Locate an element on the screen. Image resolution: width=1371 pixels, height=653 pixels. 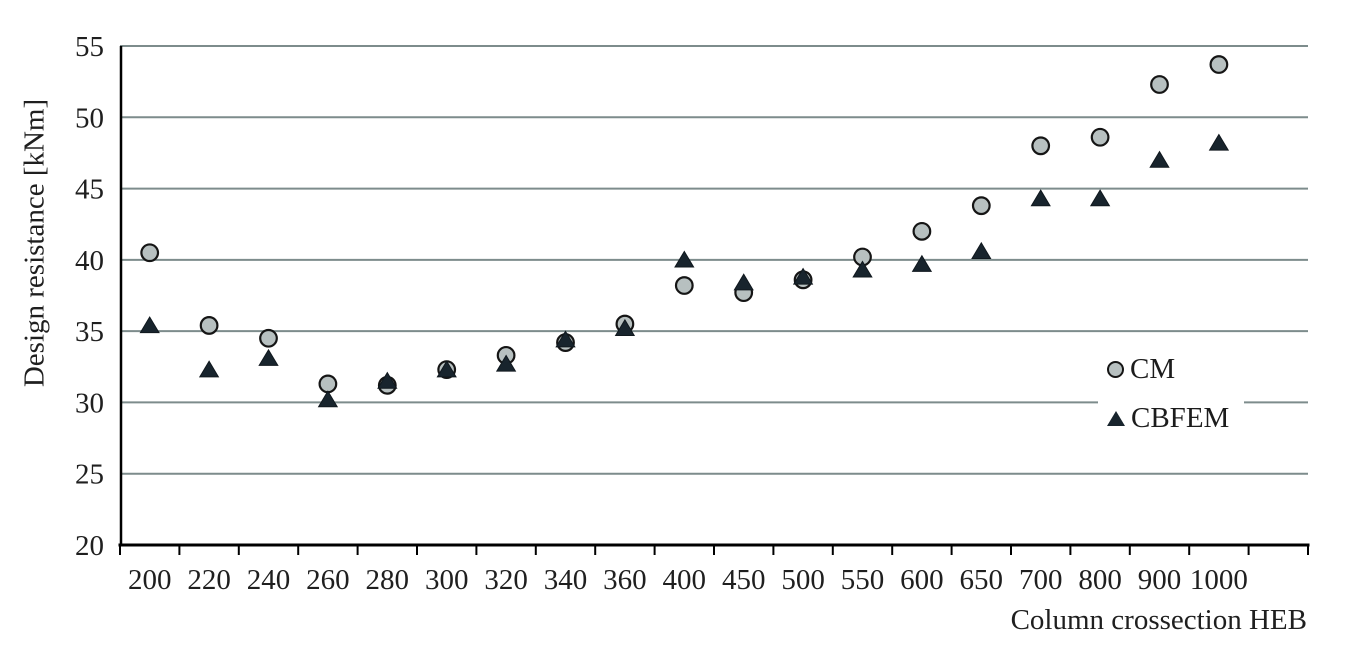
legend: CM CBFEM is located at coordinates (1171, 394).